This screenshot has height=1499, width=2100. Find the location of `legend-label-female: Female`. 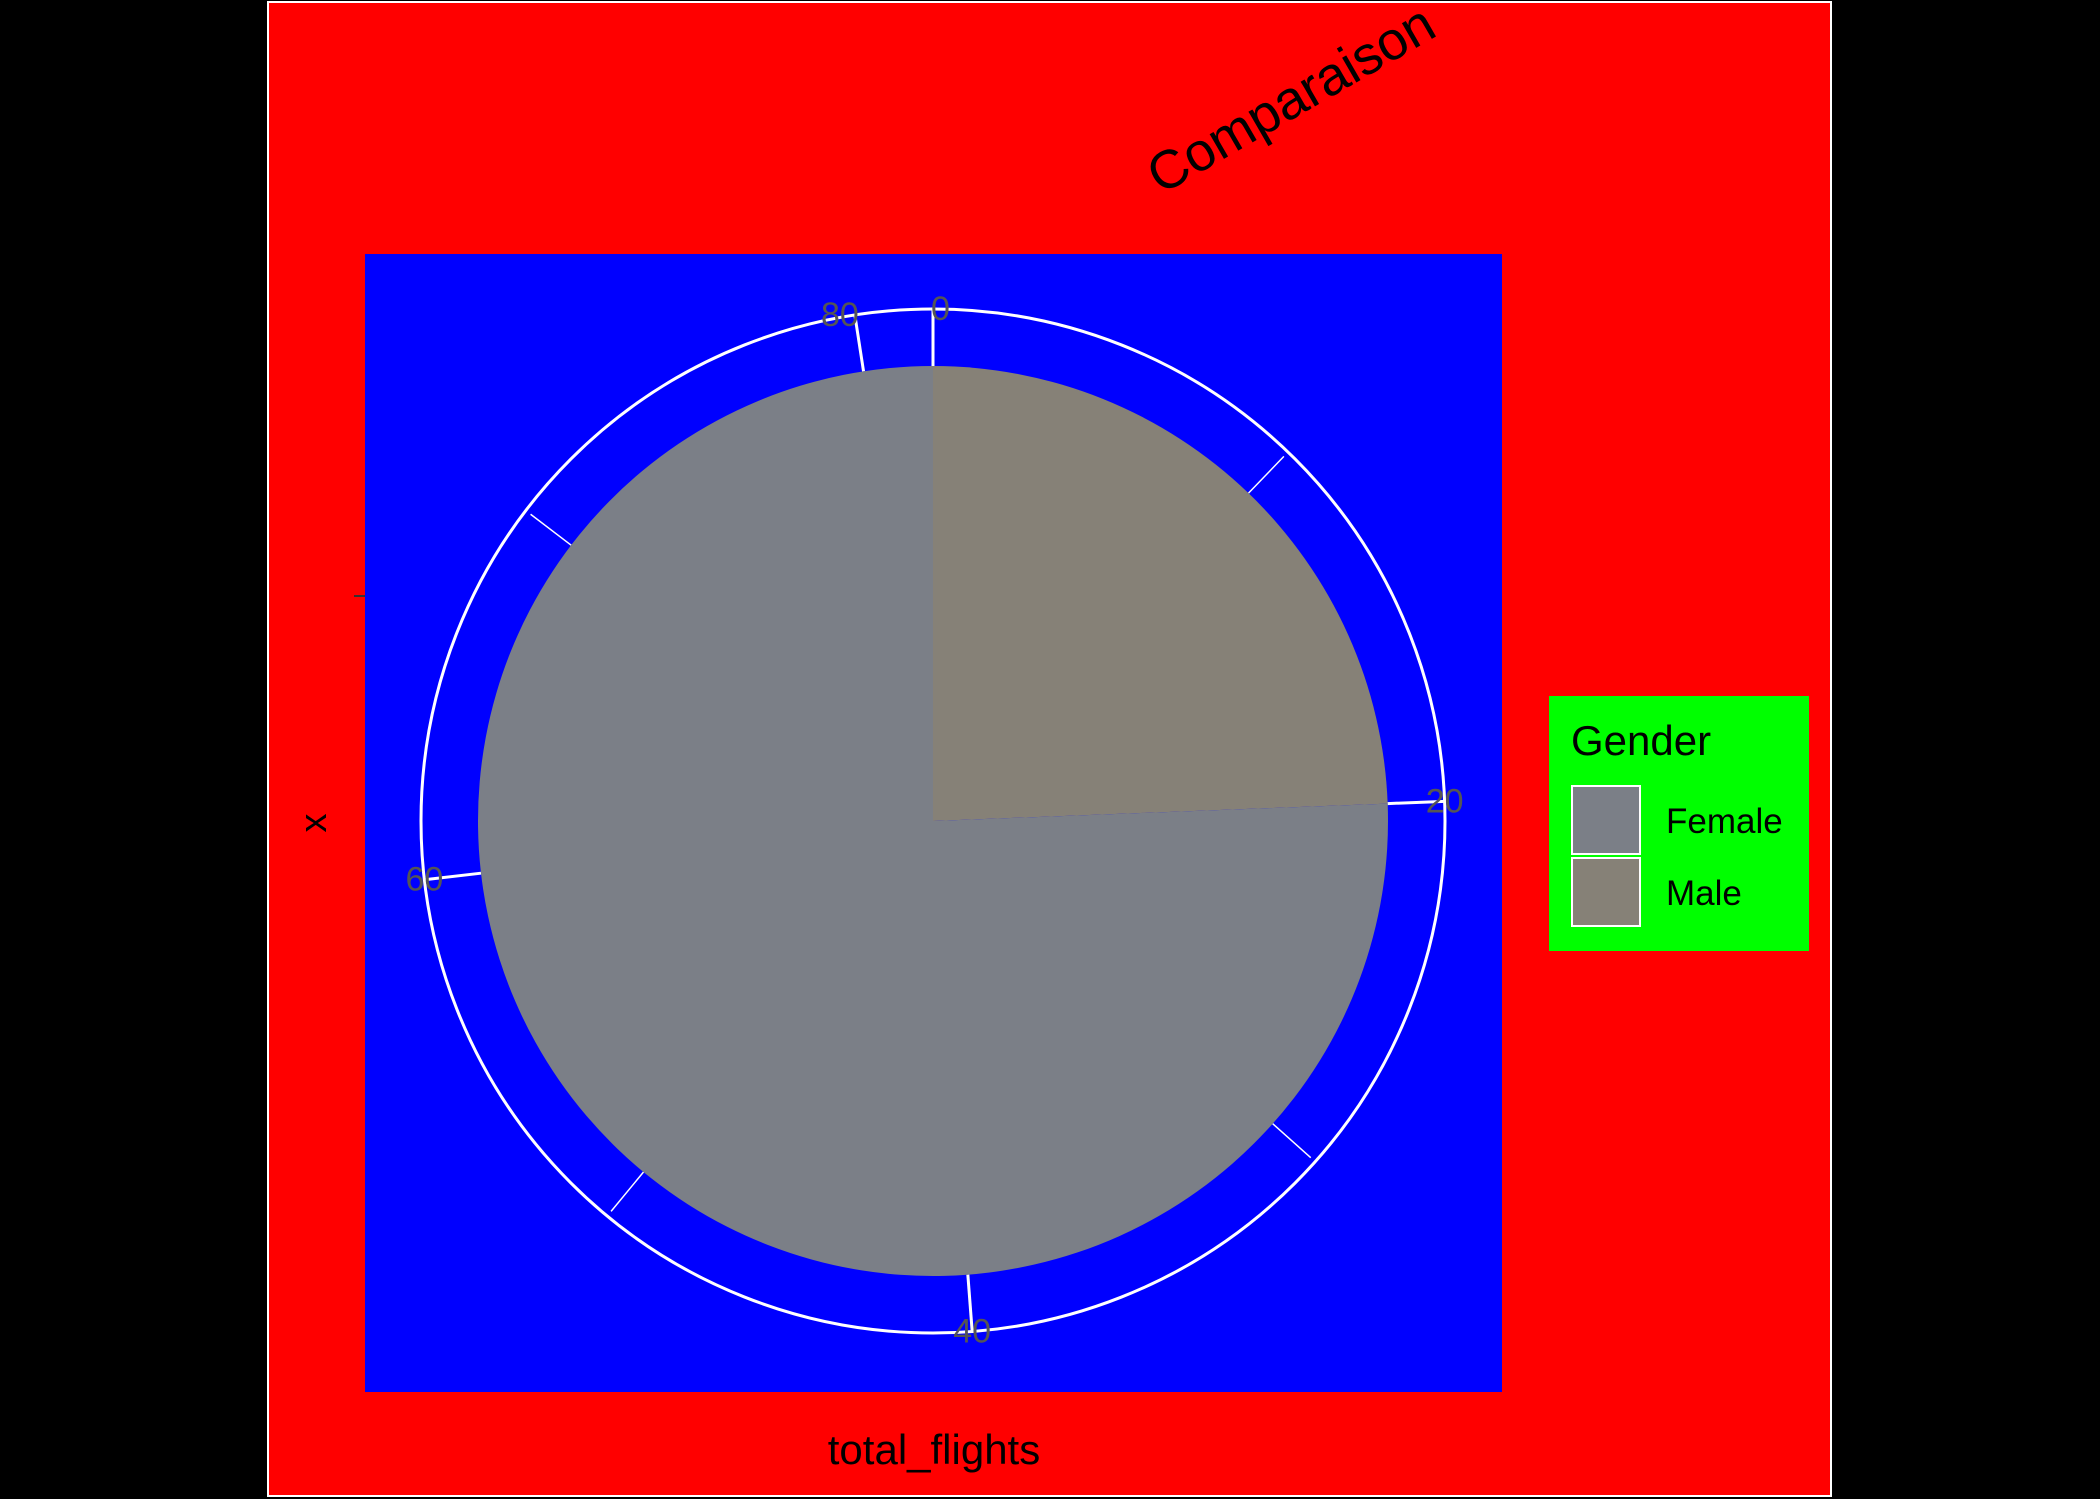

legend-label-female: Female is located at coordinates (1724, 821).